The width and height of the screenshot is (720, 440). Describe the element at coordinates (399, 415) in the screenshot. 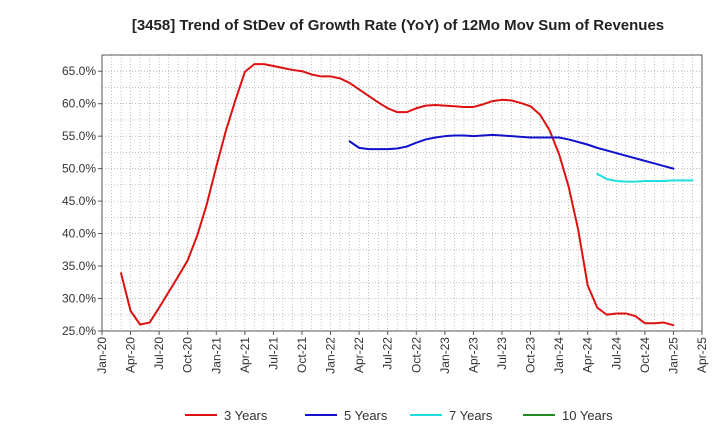

I see `legend: 3 Years 5 Years 7 Years 10 Years` at that location.